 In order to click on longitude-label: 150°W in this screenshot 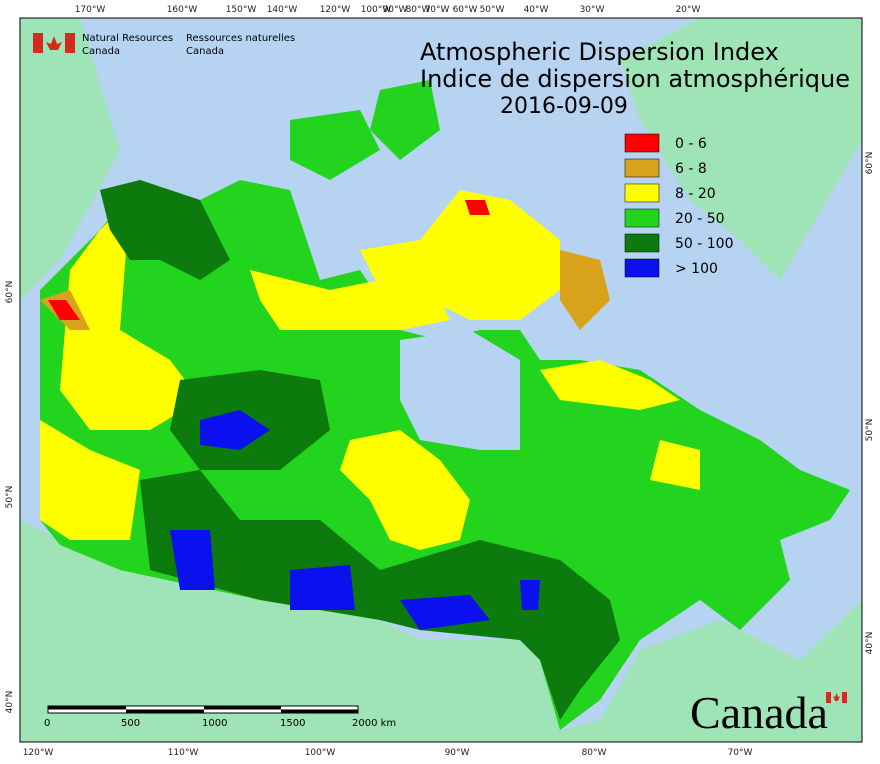, I will do `click(241, 10)`.